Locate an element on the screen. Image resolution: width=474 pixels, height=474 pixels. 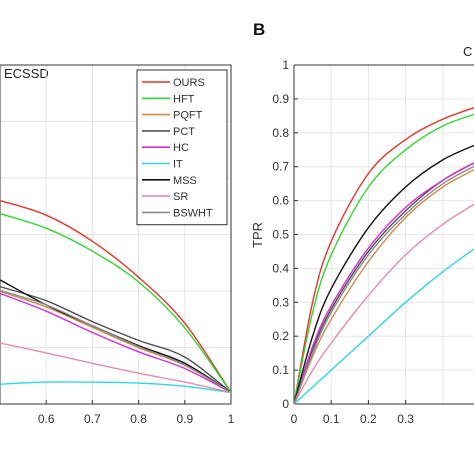
panel-b-y-tick-label: 0.5 is located at coordinates (280, 235).